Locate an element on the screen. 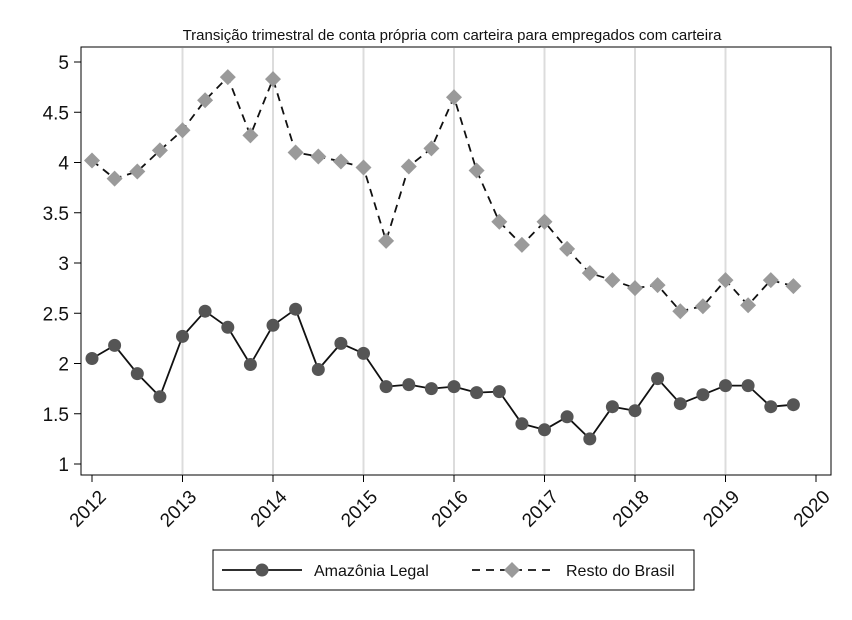 The width and height of the screenshot is (852, 620). y-tick-label: 4 is located at coordinates (63, 164).